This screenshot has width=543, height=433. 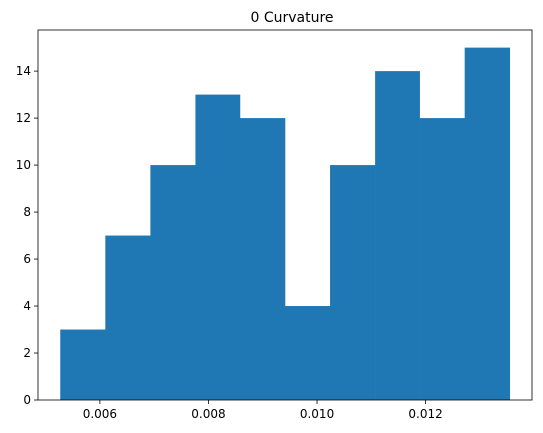 I want to click on x-tick-label-2: 0.008, so click(x=208, y=414).